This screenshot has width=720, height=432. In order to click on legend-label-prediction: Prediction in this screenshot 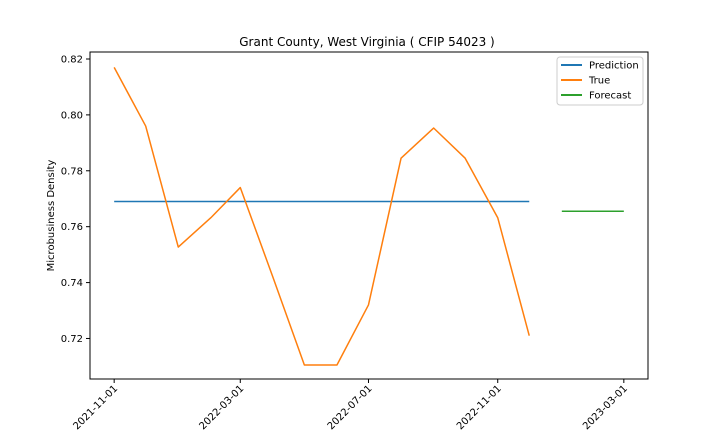, I will do `click(614, 66)`.